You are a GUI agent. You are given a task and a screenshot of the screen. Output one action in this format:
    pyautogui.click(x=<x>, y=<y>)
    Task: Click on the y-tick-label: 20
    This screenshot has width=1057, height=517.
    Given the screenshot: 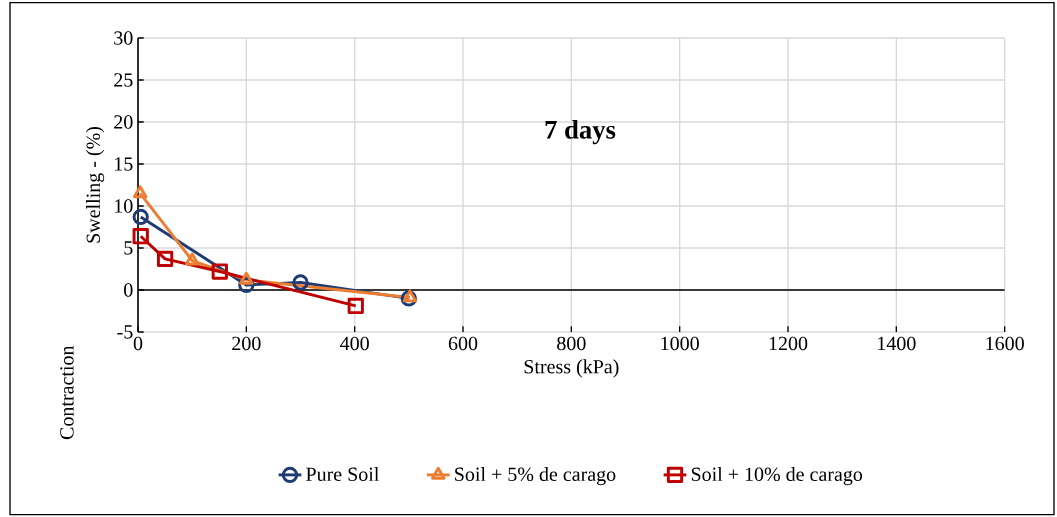 What is the action you would take?
    pyautogui.click(x=123, y=122)
    